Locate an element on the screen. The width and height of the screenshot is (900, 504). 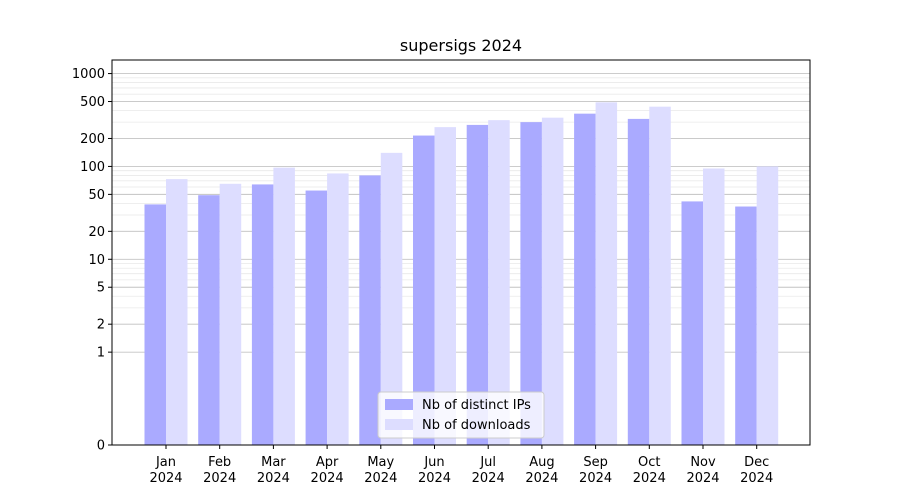
legend-box is located at coordinates (461, 415).